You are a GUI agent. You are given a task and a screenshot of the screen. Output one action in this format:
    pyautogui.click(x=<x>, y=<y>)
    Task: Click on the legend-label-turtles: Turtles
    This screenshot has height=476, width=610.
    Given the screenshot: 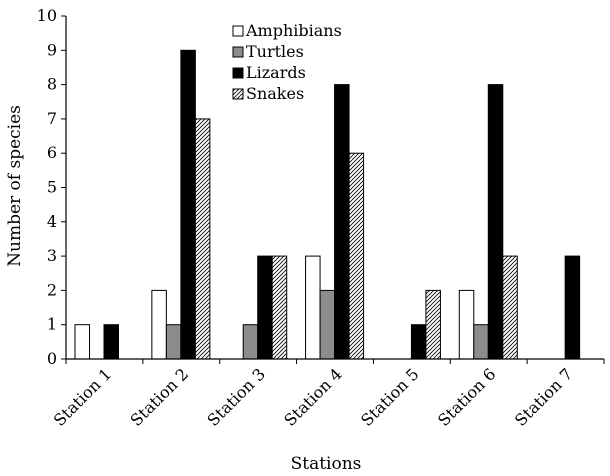 What is the action you would take?
    pyautogui.click(x=275, y=51)
    